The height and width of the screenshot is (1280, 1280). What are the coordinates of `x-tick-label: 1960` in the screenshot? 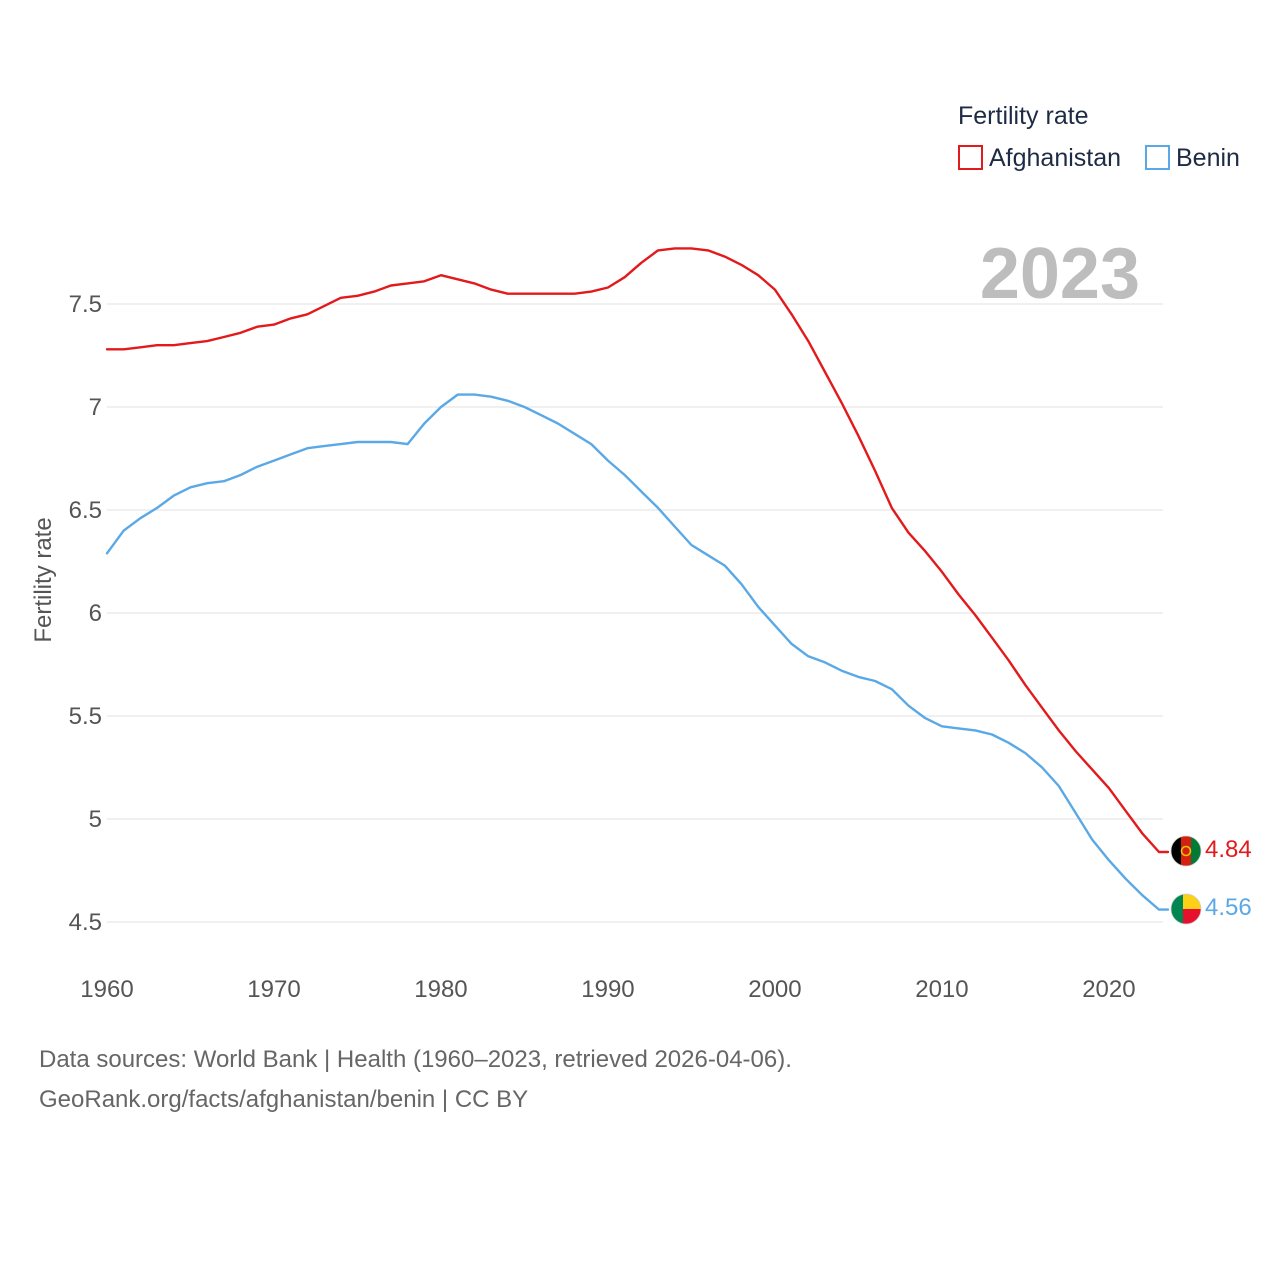 It's located at (106, 989).